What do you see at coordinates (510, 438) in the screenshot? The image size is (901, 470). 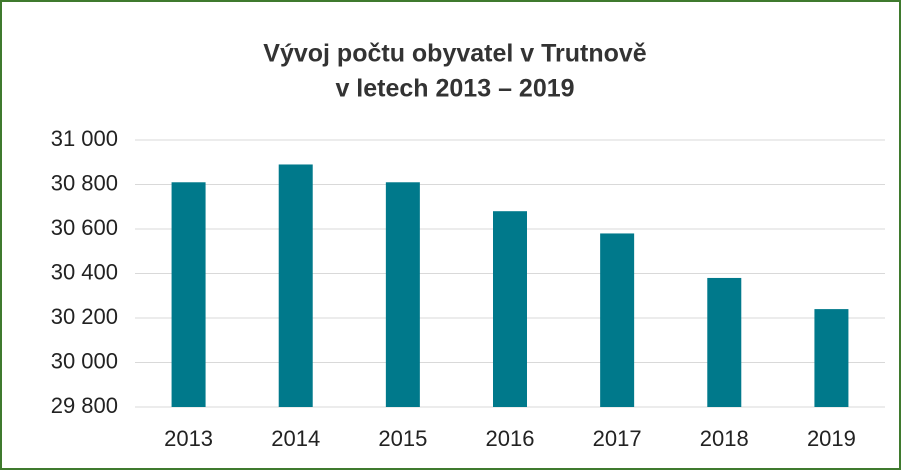 I see `x-tick-label: 2016` at bounding box center [510, 438].